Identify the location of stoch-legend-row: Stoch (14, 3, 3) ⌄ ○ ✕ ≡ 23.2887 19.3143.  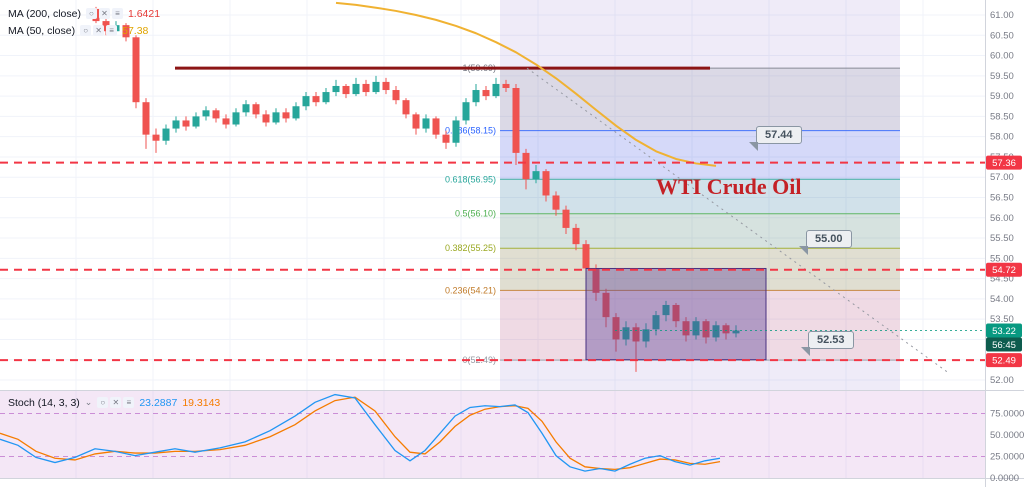
(114, 402).